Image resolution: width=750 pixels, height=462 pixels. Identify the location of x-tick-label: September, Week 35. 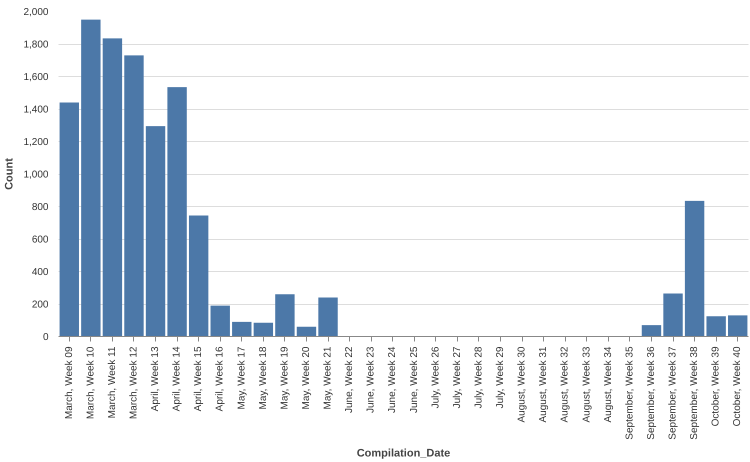
(630, 393).